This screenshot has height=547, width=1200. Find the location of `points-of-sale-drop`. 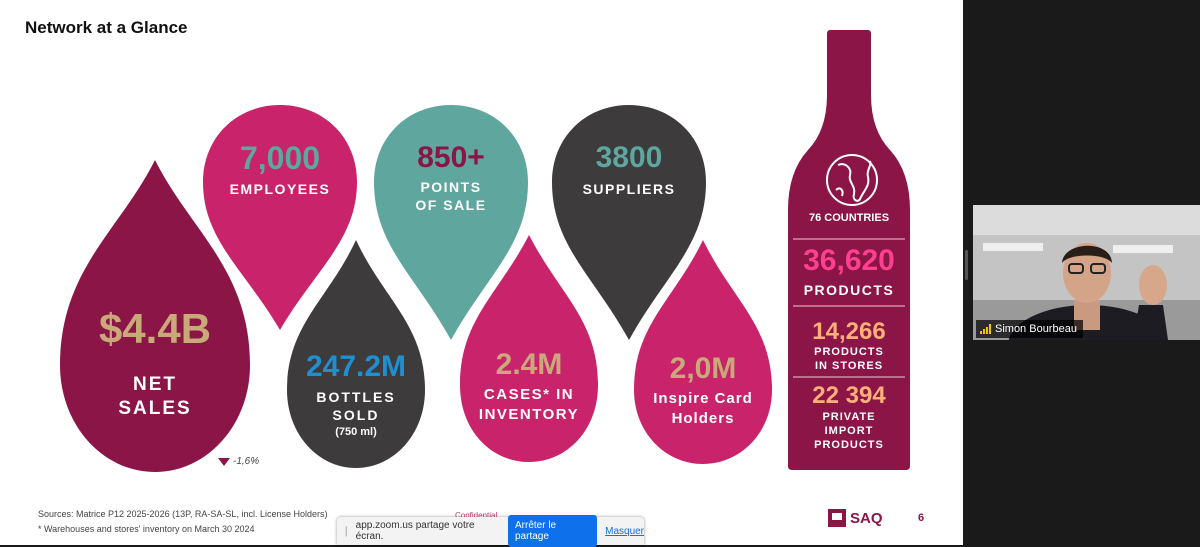

points-of-sale-drop is located at coordinates (451, 222).